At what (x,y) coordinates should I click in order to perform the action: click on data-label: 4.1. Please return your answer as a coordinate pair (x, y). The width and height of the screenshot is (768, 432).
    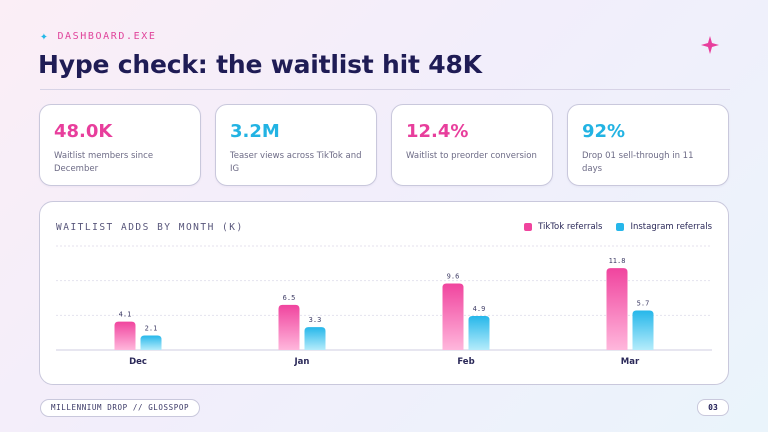
    Looking at the image, I should click on (125, 315).